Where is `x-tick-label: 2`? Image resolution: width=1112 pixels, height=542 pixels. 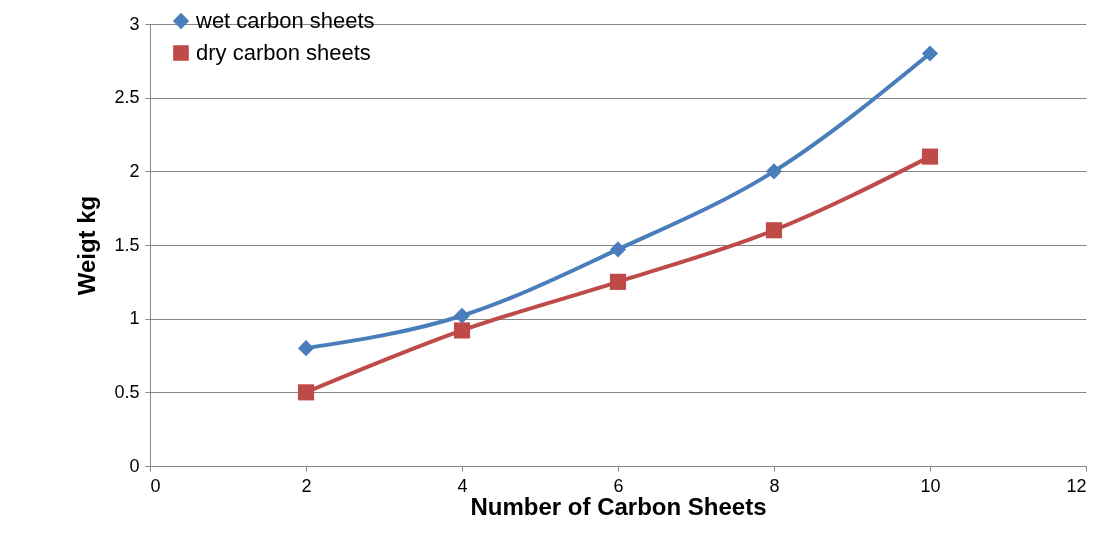 x-tick-label: 2 is located at coordinates (306, 485).